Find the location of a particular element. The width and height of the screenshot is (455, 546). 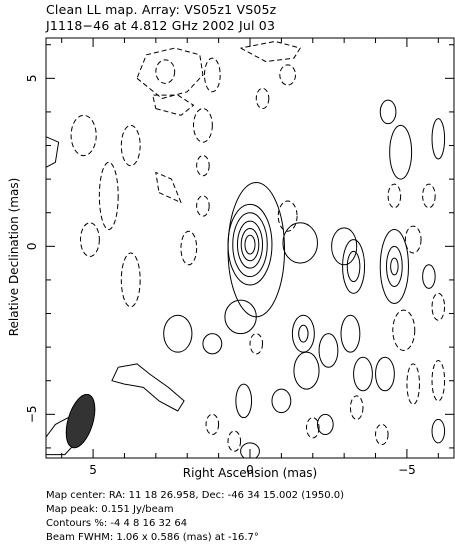

x-axis-label: Right Ascension (mas) is located at coordinates (250, 473).